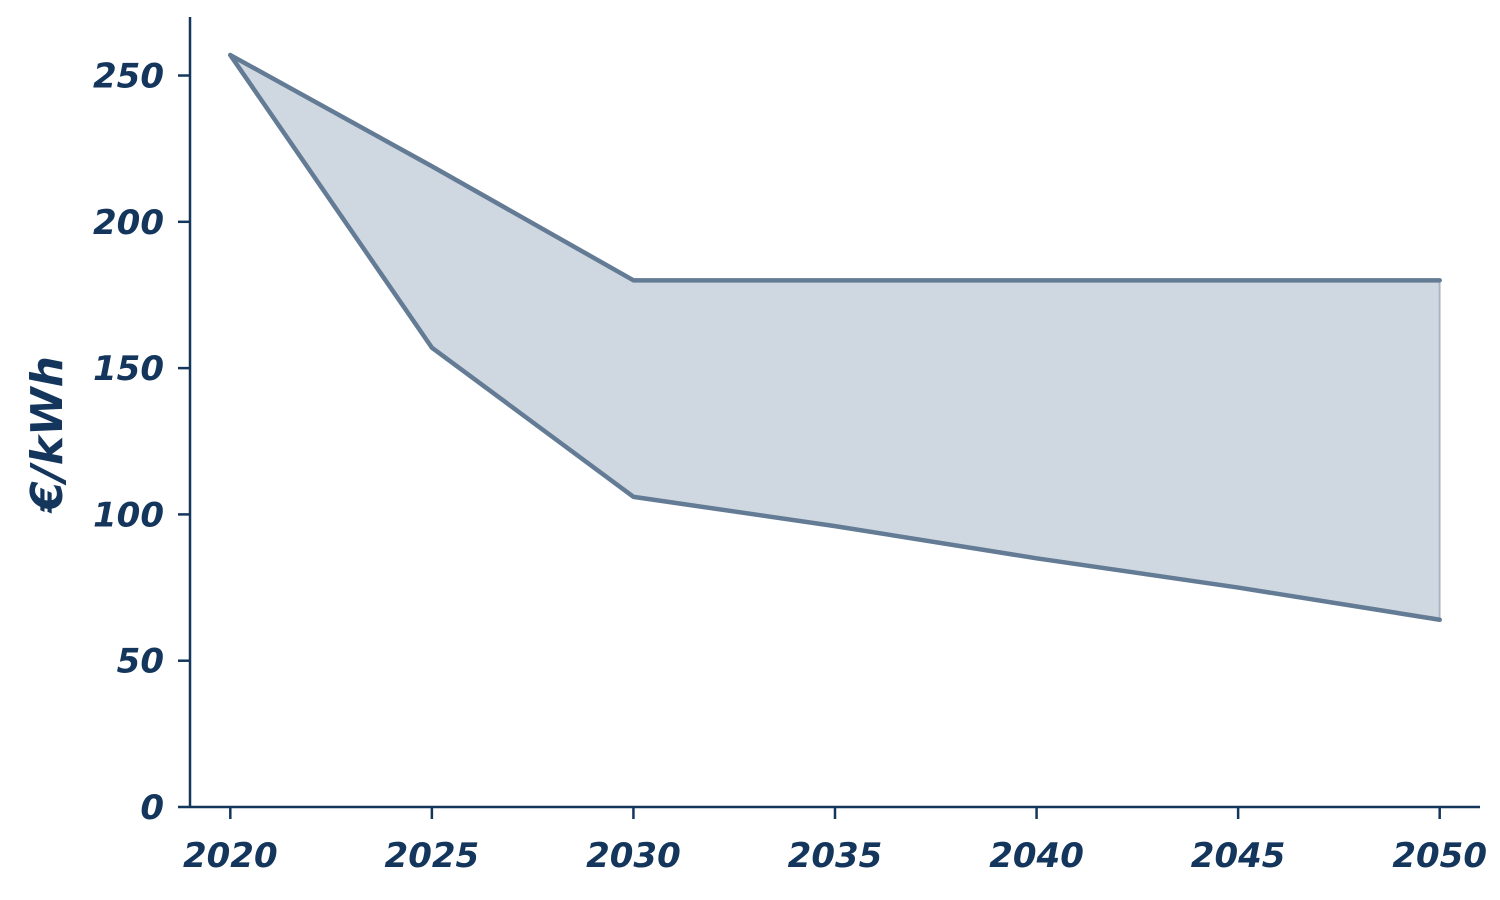 This screenshot has width=1500, height=900. Describe the element at coordinates (152, 808) in the screenshot. I see `y-tick-label: 0` at that location.